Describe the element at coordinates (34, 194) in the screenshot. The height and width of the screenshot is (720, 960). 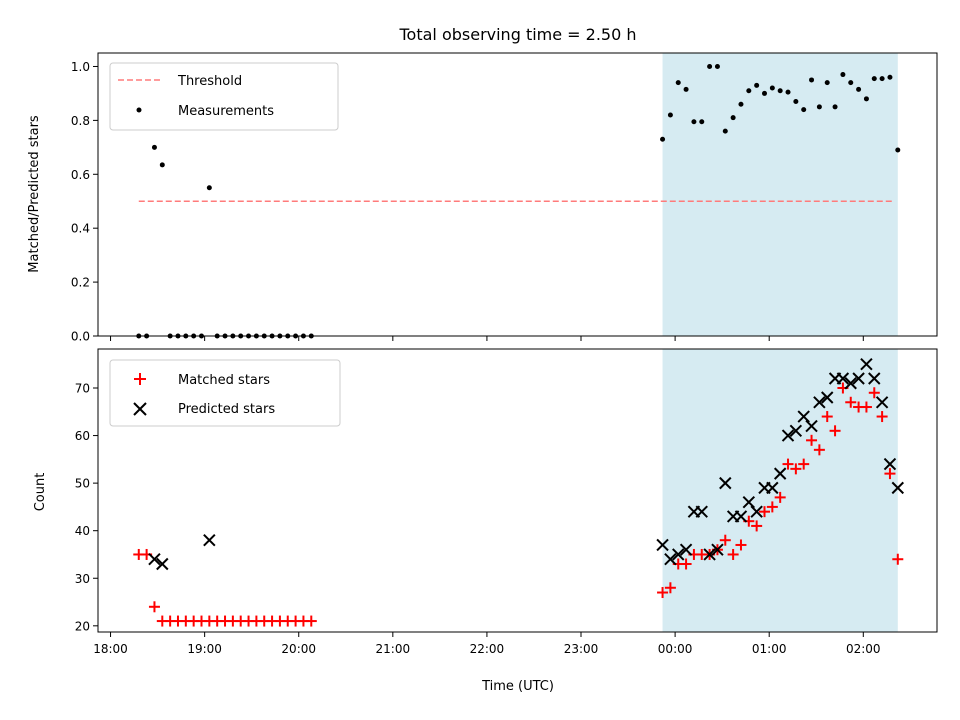
I see `top-y-axis-label: Matched/Predicted stars` at that location.